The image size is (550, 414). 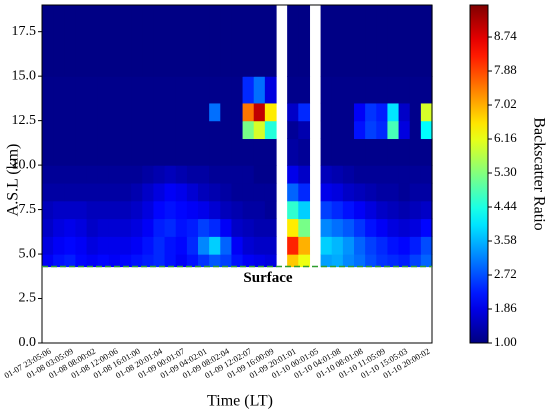 What do you see at coordinates (505, 239) in the screenshot?
I see `colorbar-tick-label: 3.58` at bounding box center [505, 239].